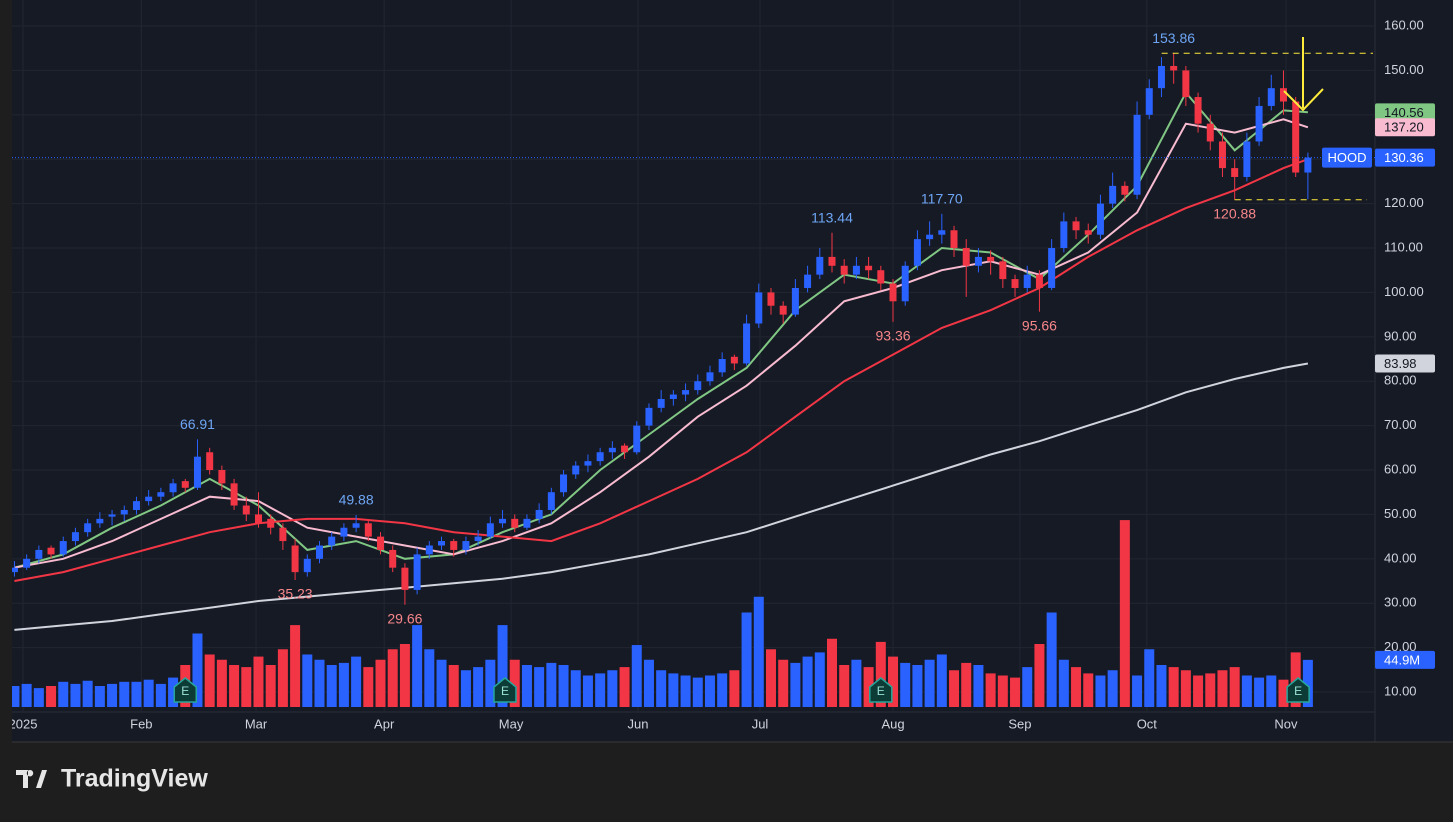  What do you see at coordinates (1400, 335) in the screenshot?
I see `y-tick-label: 90.00` at bounding box center [1400, 335].